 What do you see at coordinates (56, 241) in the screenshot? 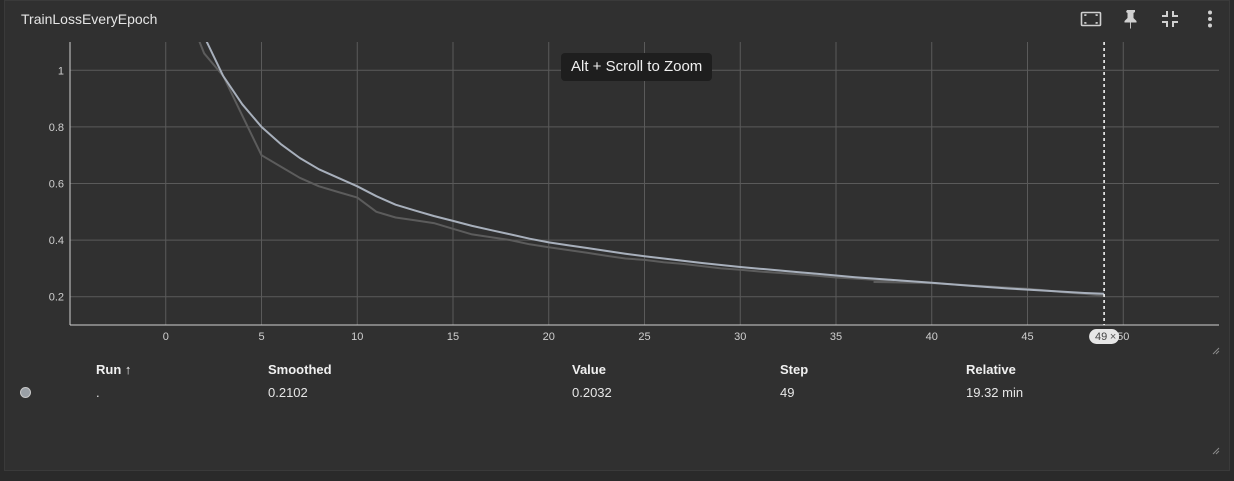
I see `y-tick-label: 0.4` at bounding box center [56, 241].